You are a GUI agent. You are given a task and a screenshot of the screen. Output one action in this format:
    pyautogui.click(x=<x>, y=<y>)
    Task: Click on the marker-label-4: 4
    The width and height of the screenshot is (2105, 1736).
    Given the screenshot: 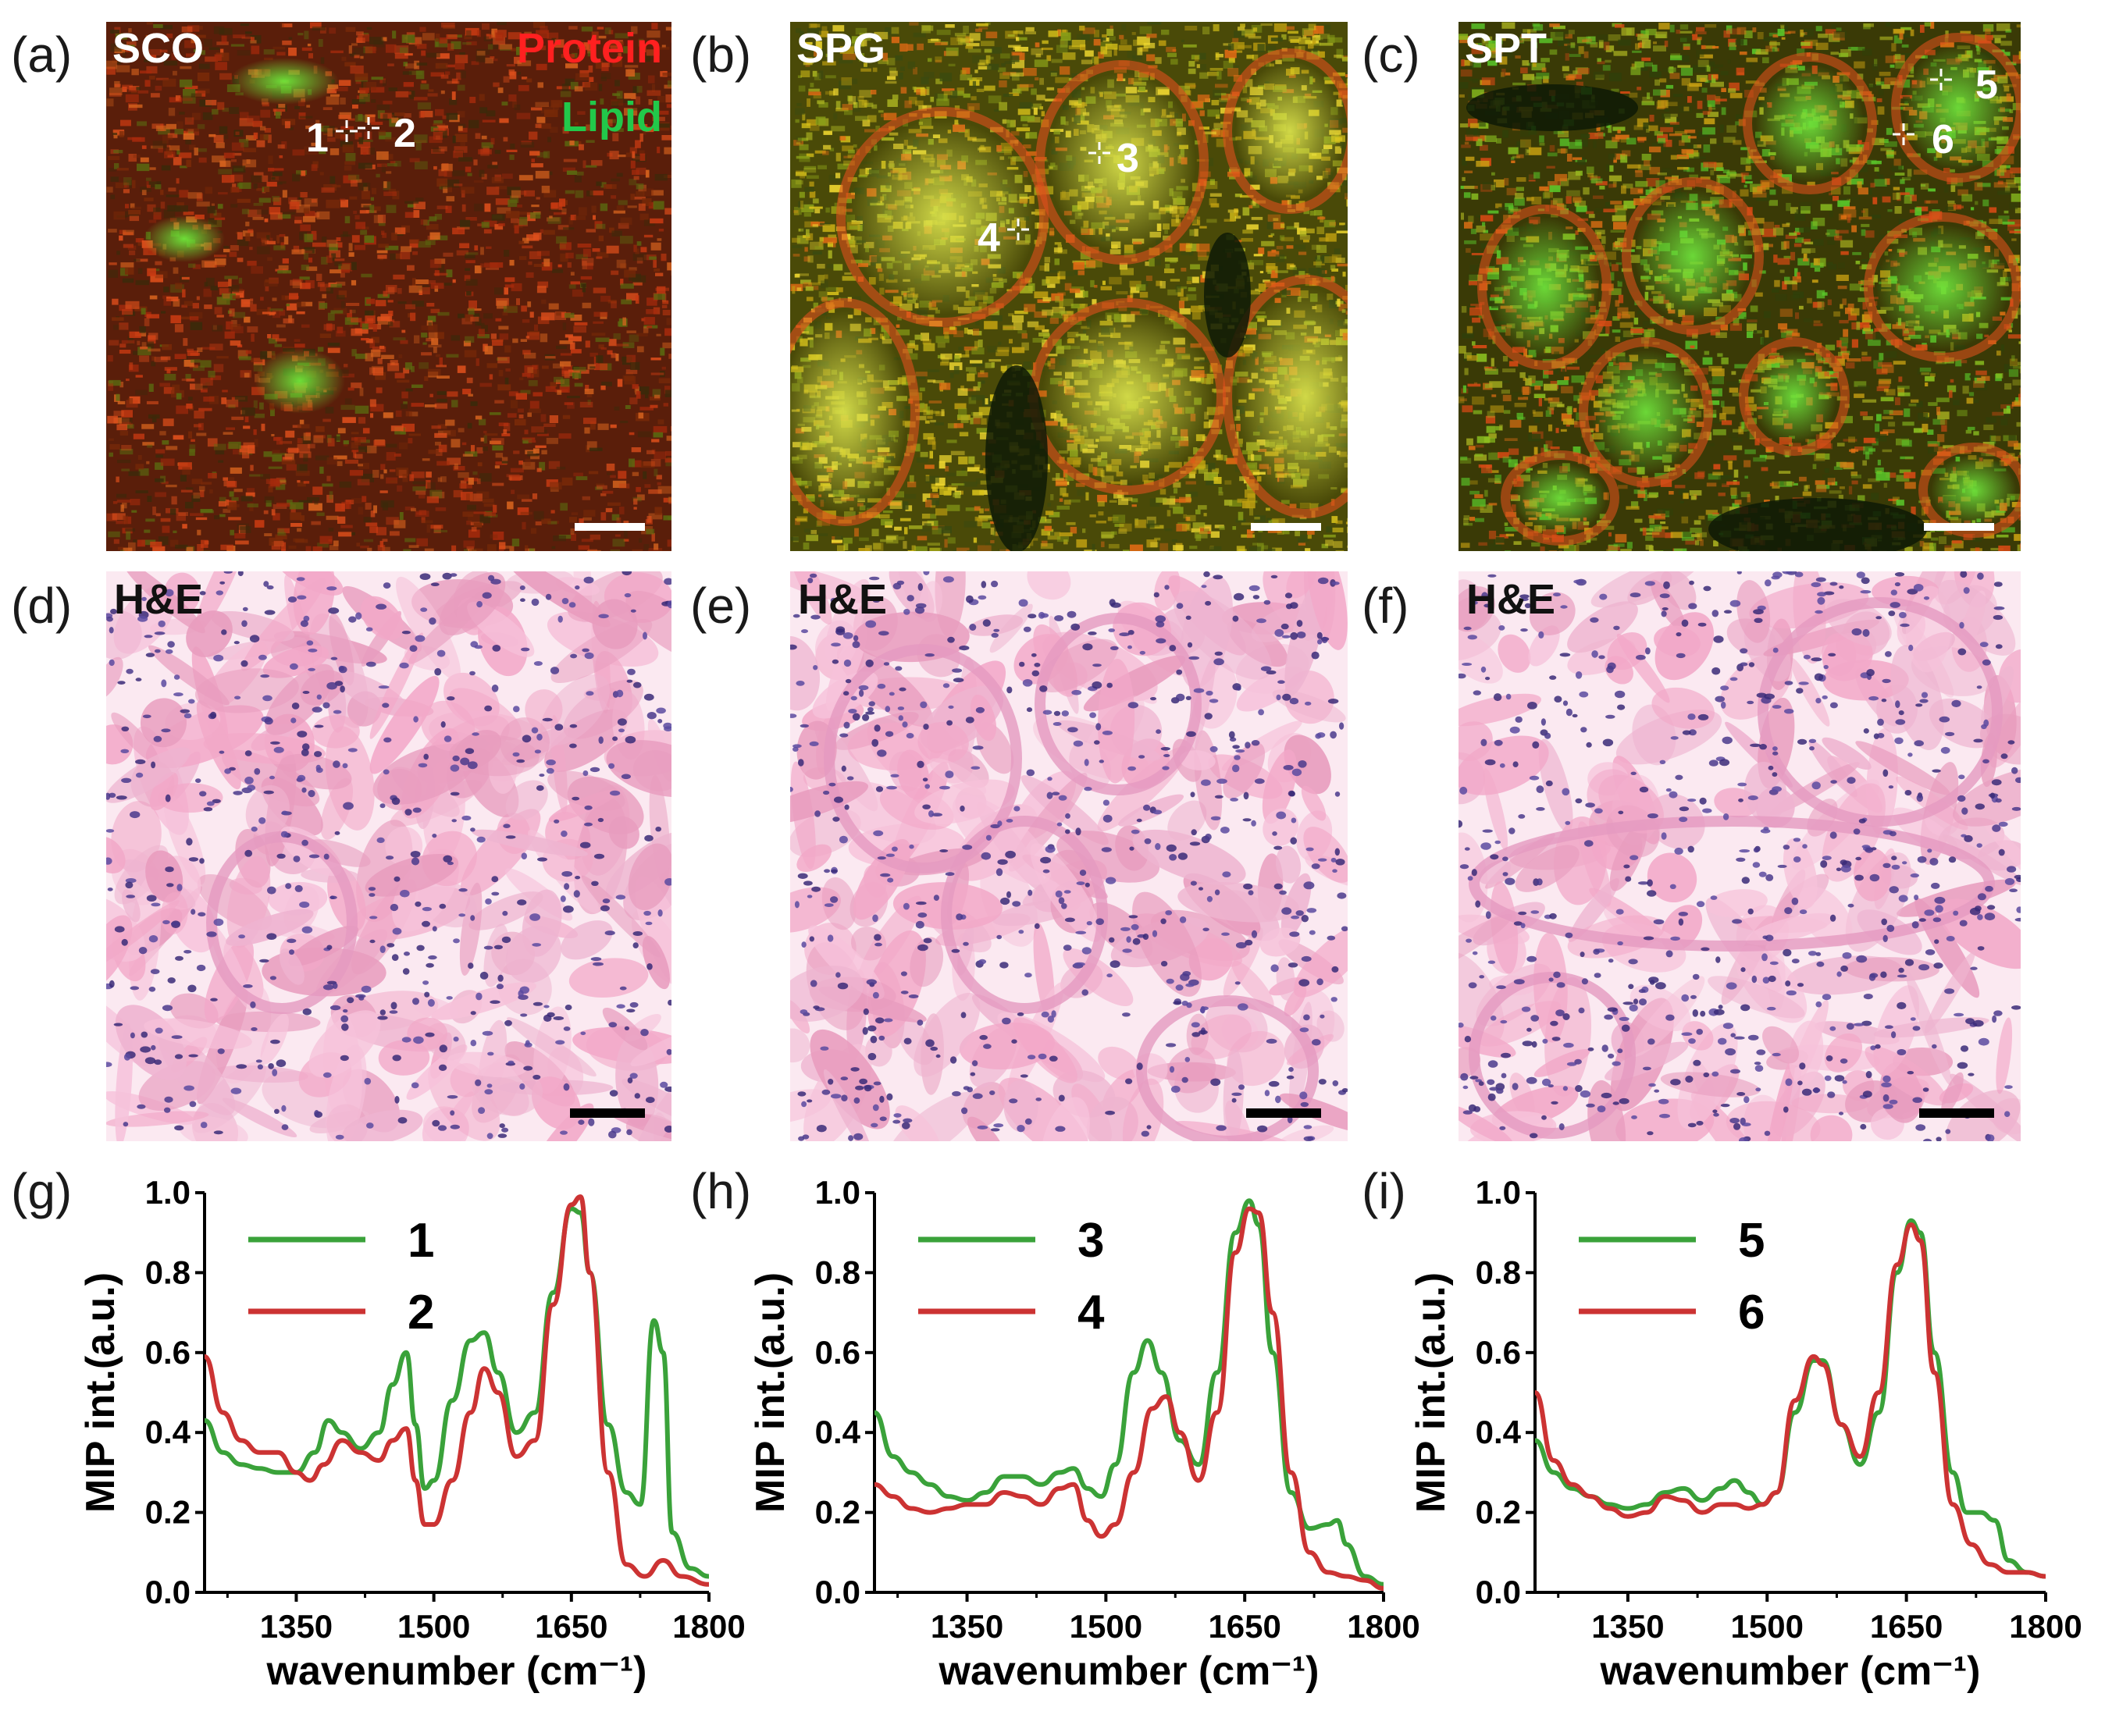 What is the action you would take?
    pyautogui.click(x=989, y=238)
    